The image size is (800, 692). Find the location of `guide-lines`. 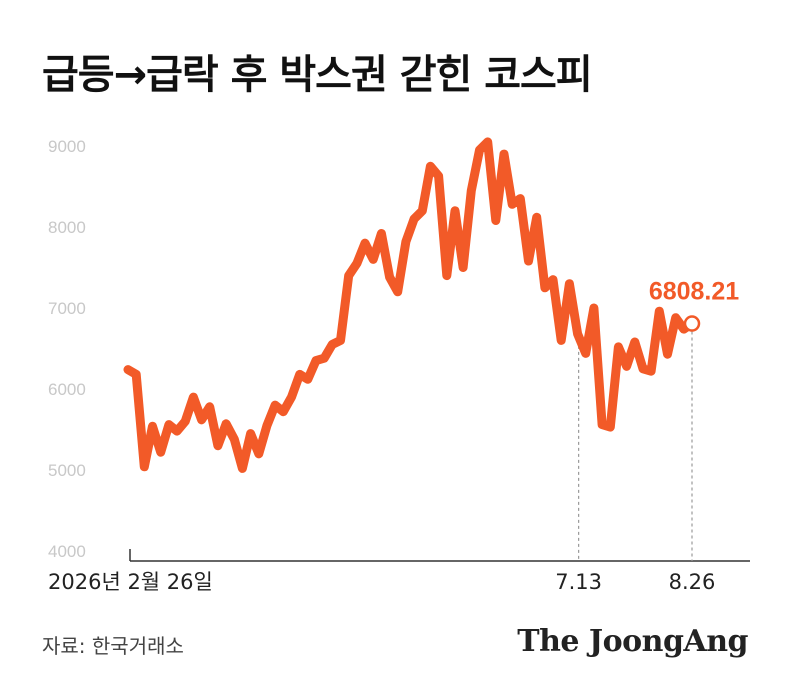

guide-lines is located at coordinates (635, 446).